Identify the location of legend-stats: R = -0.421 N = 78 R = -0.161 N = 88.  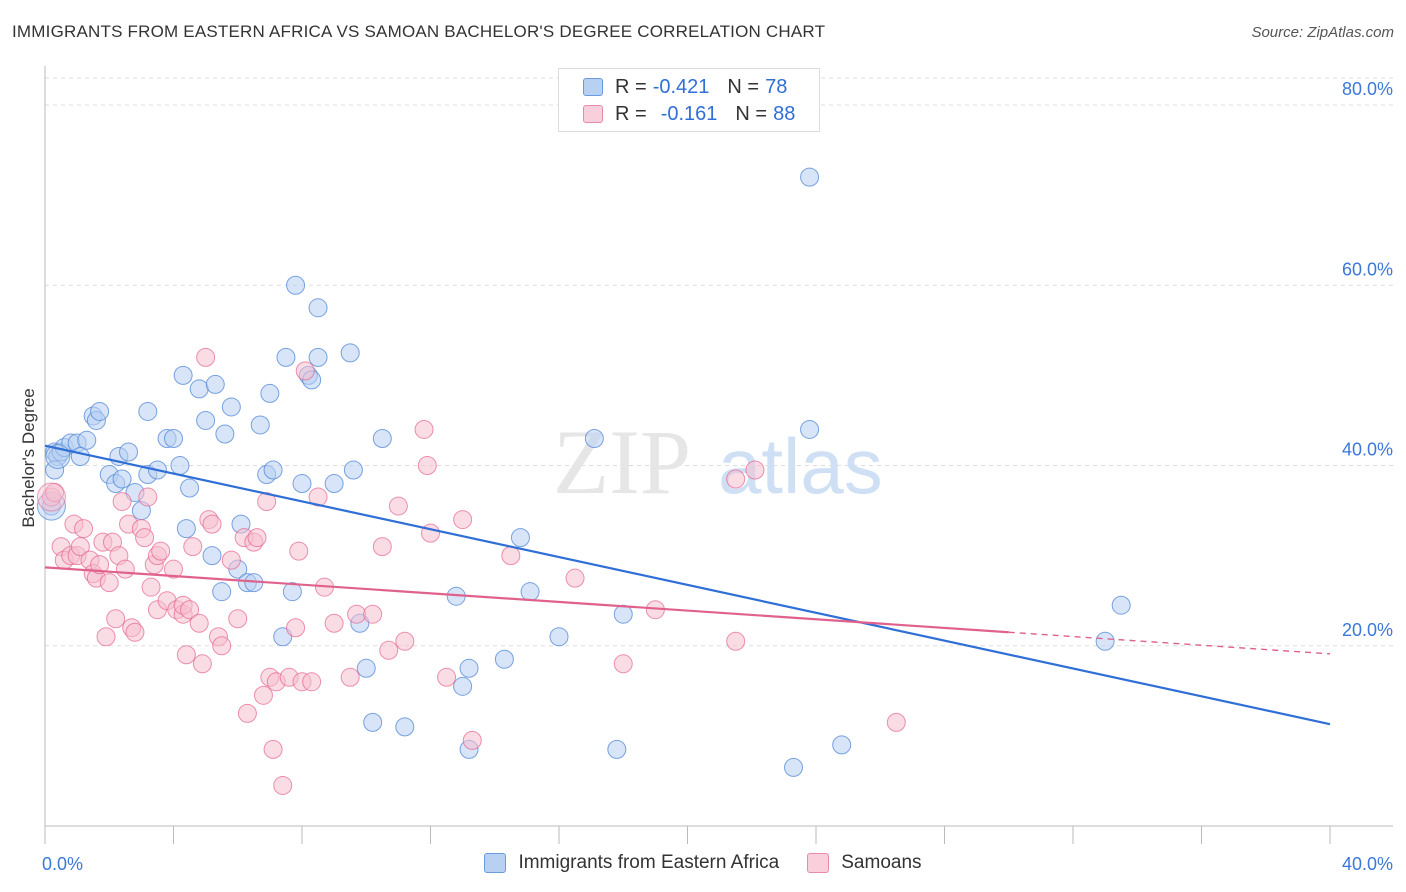
(689, 100).